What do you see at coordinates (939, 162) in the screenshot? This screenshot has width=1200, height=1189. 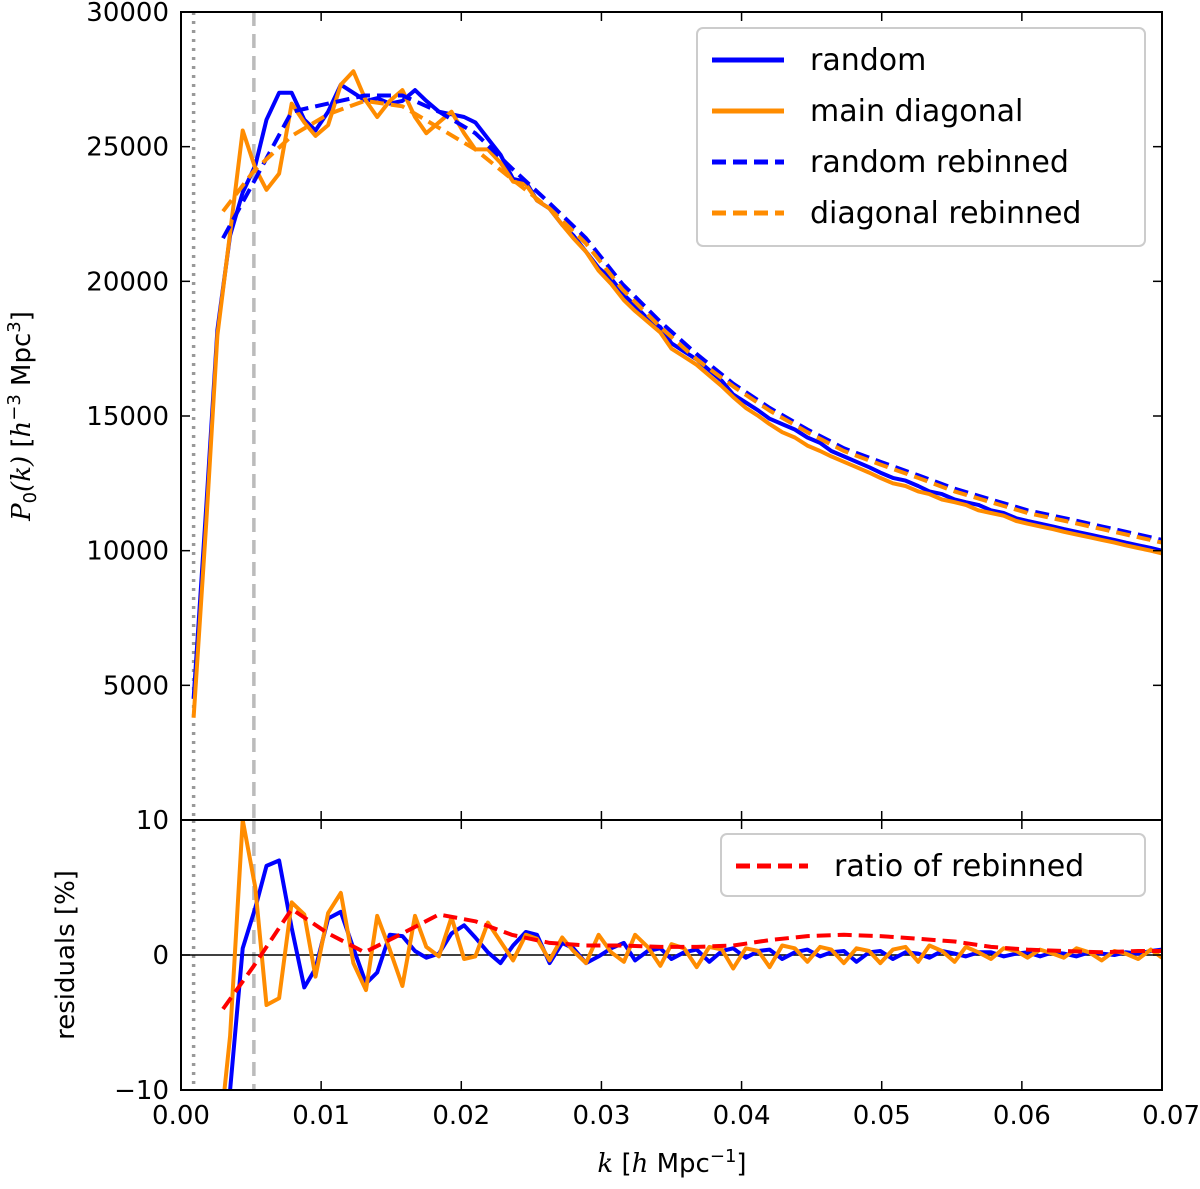 I see `legend-label-random-rebinned: random rebinned` at bounding box center [939, 162].